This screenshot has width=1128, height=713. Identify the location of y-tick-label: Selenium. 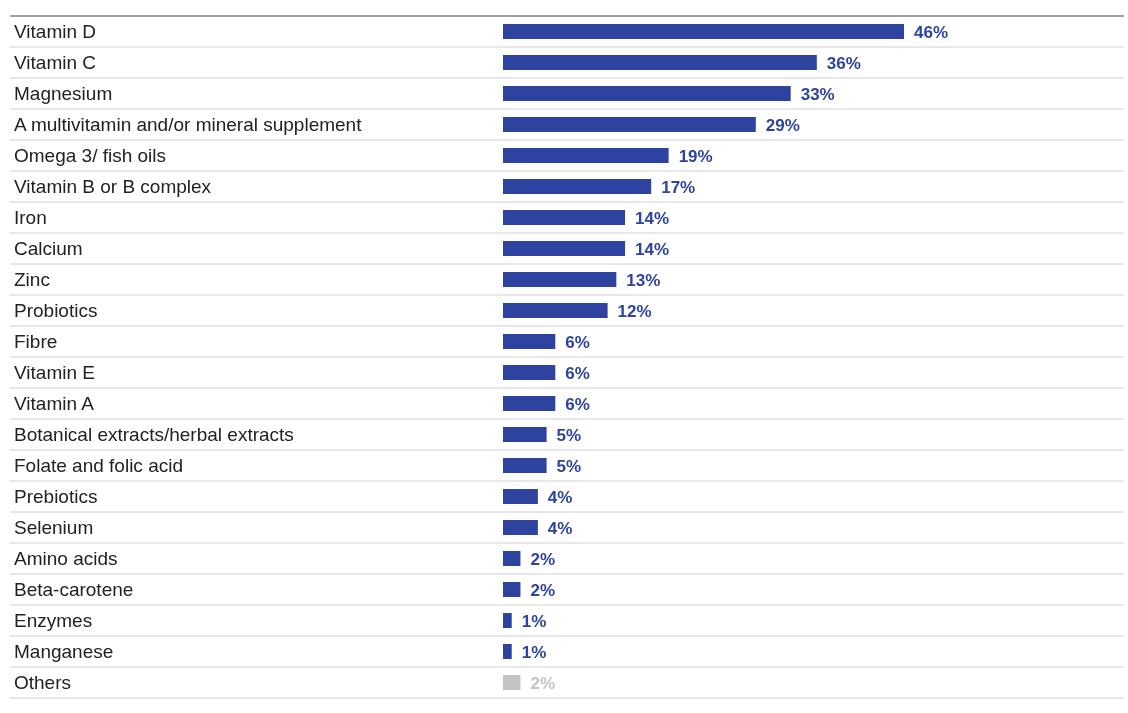
(54, 528).